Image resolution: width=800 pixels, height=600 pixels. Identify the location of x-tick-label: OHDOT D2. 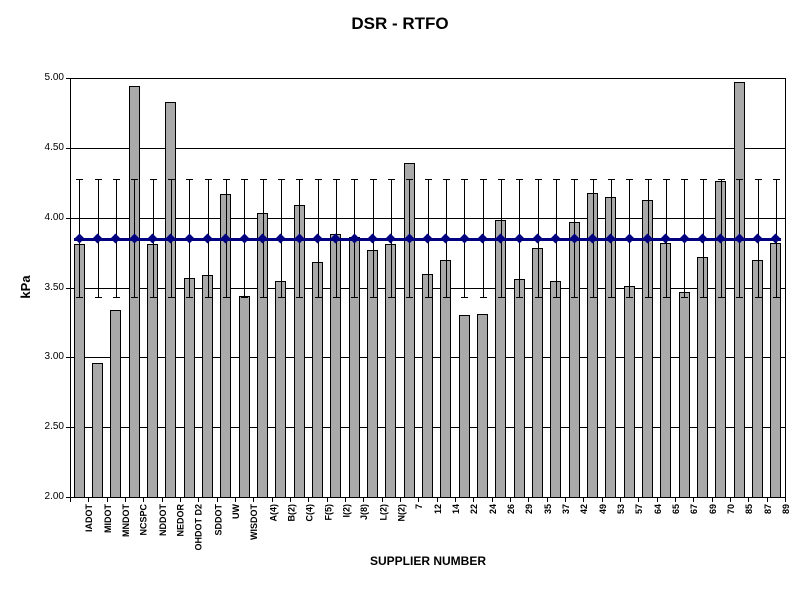
(199, 527).